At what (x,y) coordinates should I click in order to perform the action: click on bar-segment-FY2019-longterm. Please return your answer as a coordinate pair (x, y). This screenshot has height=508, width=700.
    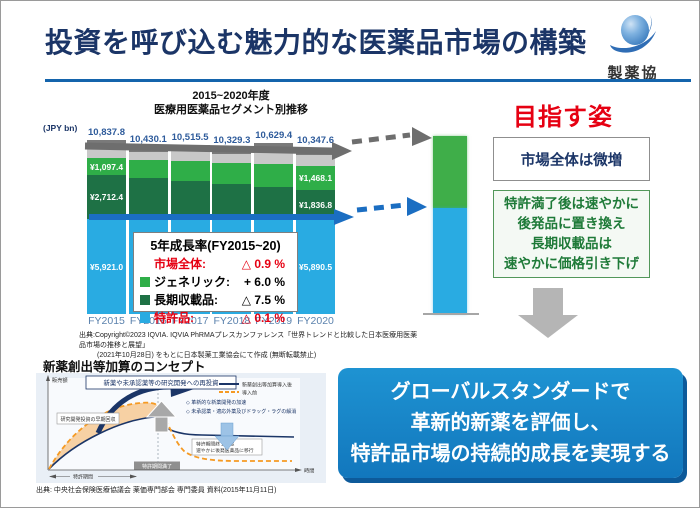
    Looking at the image, I should click on (274, 203).